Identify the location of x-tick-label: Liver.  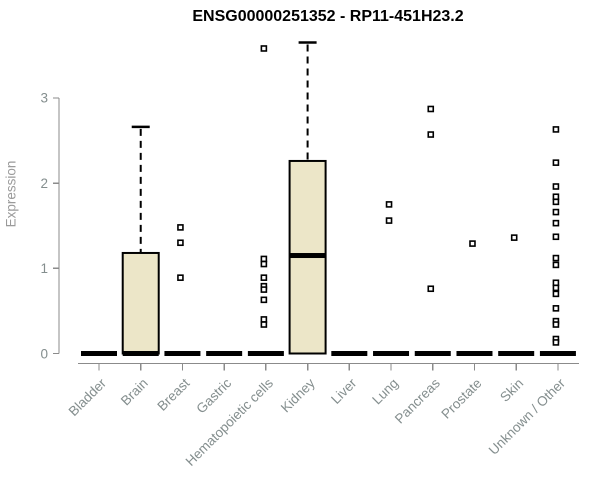
(344, 391).